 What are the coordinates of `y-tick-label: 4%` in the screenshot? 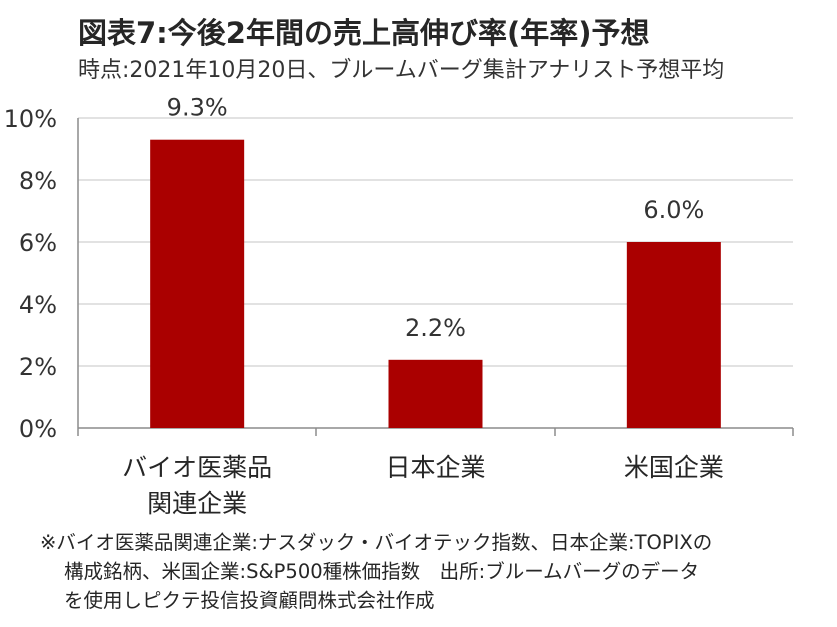 It's located at (38, 305).